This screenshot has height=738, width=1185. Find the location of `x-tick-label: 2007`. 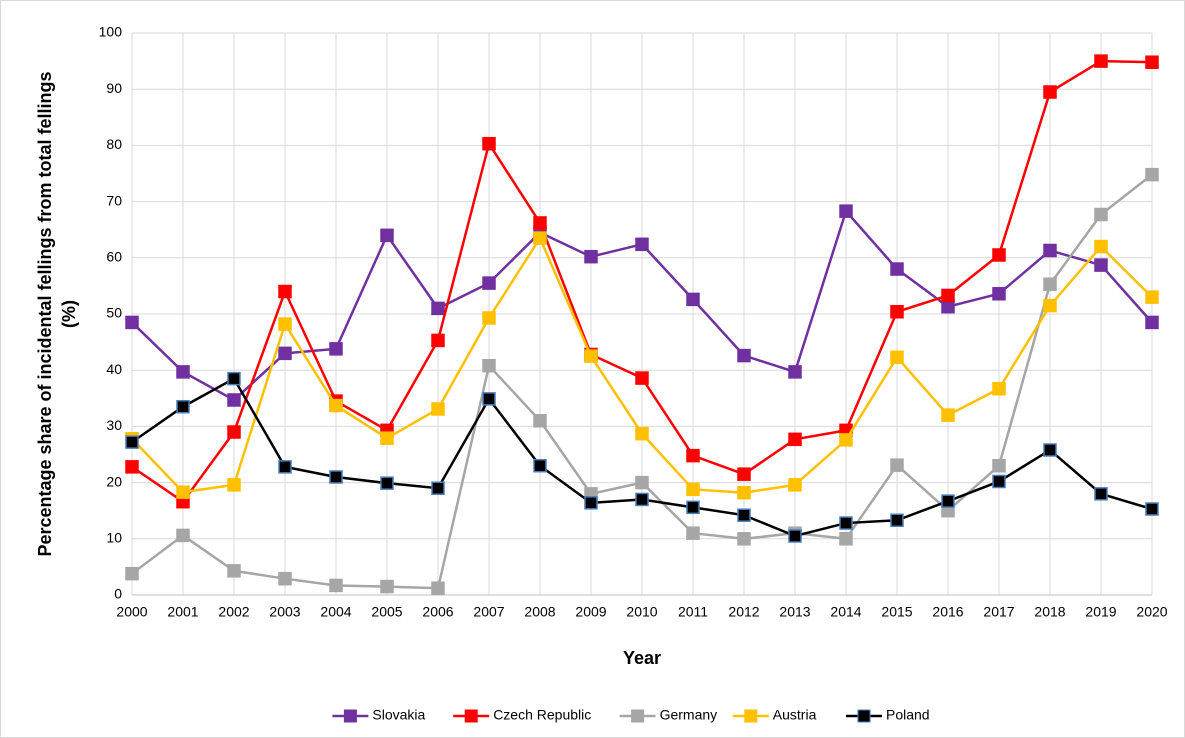

x-tick-label: 2007 is located at coordinates (488, 612).